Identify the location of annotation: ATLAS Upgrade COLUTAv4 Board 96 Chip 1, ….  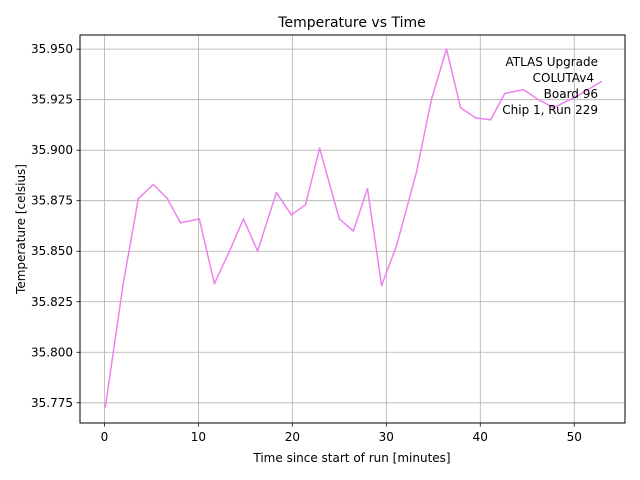
(550, 86).